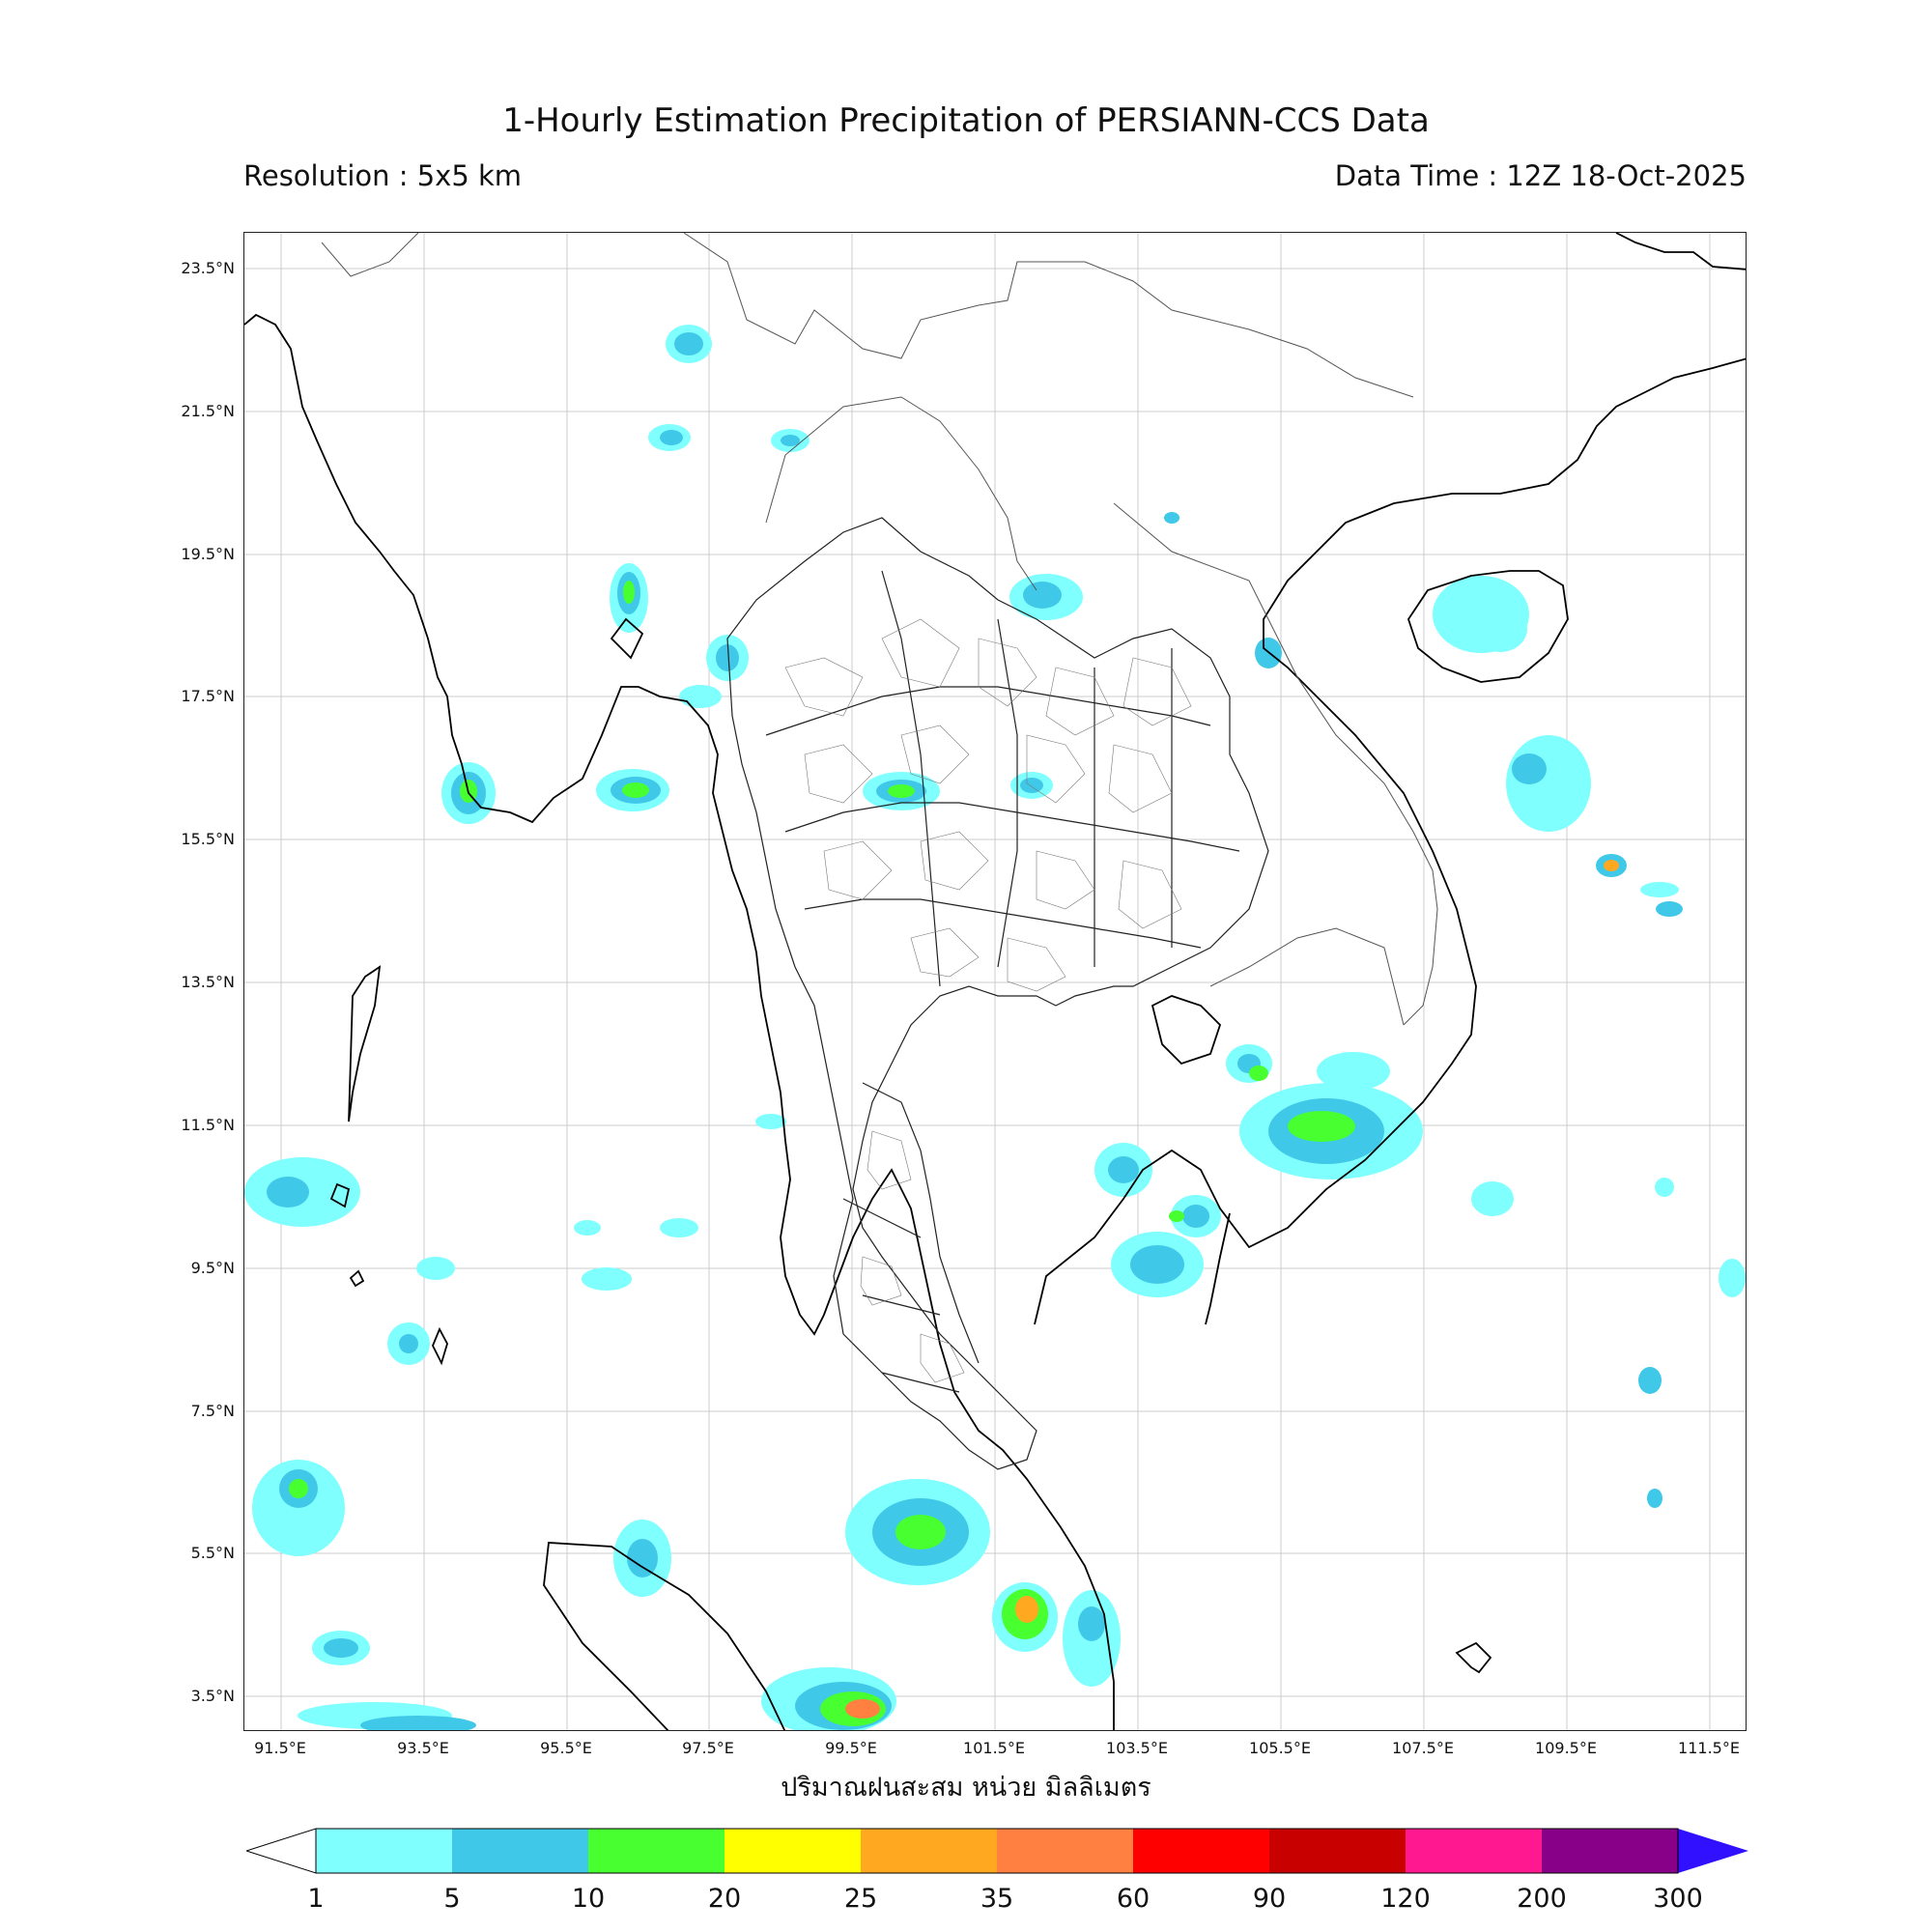 This screenshot has height=1932, width=1932. Describe the element at coordinates (212, 1411) in the screenshot. I see `lat-tick: 7.5°N` at that location.